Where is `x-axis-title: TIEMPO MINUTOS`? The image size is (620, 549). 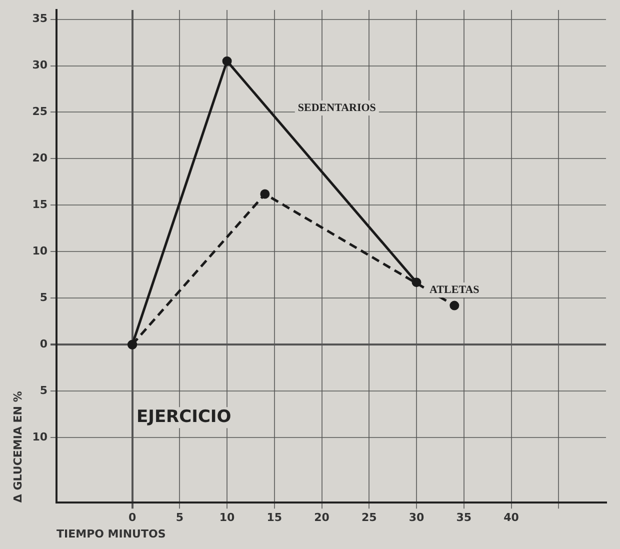 x-axis-title: TIEMPO MINUTOS is located at coordinates (111, 533).